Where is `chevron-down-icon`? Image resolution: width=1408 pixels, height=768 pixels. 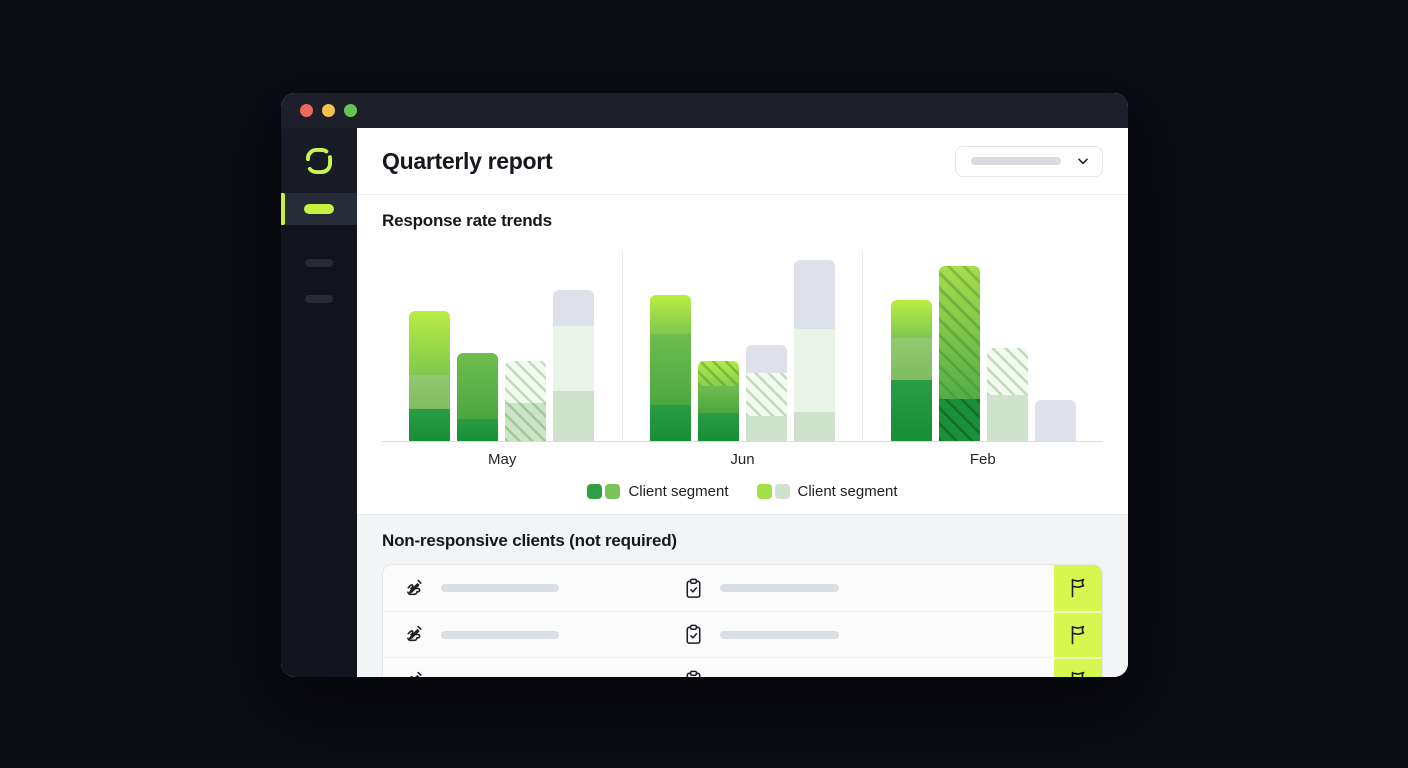
chevron-down-icon is located at coordinates (1083, 161).